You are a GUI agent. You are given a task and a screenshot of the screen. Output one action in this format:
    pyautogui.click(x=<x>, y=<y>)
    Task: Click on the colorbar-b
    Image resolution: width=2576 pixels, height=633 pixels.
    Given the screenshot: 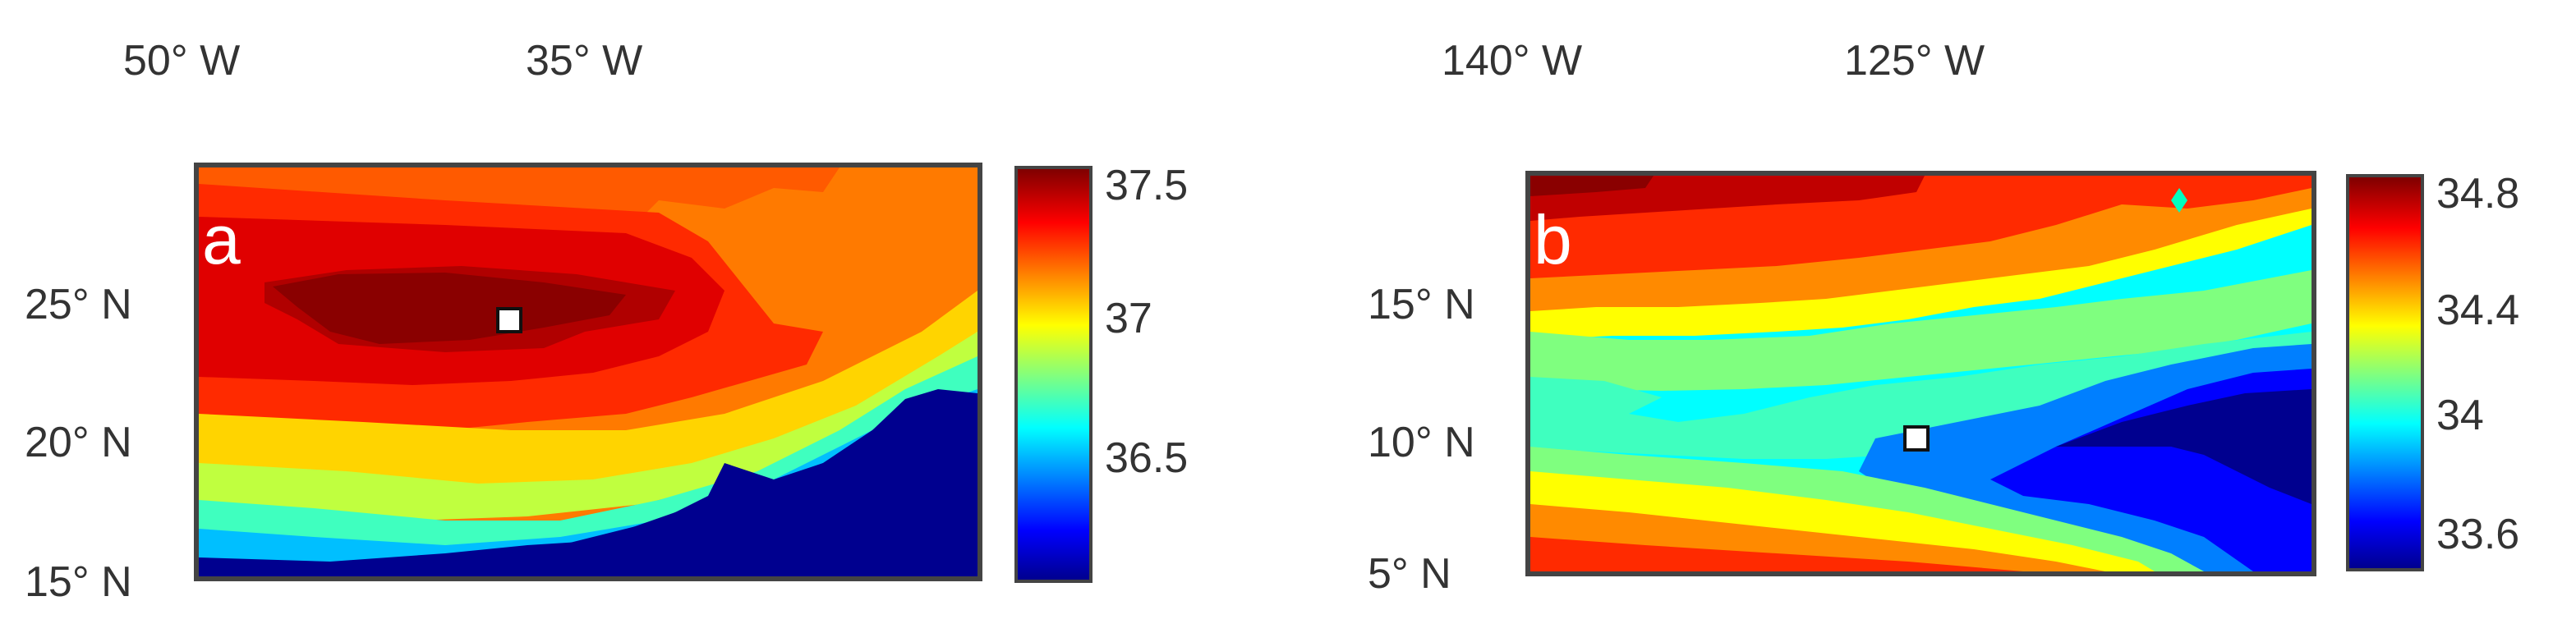 What is the action you would take?
    pyautogui.click(x=2385, y=372)
    